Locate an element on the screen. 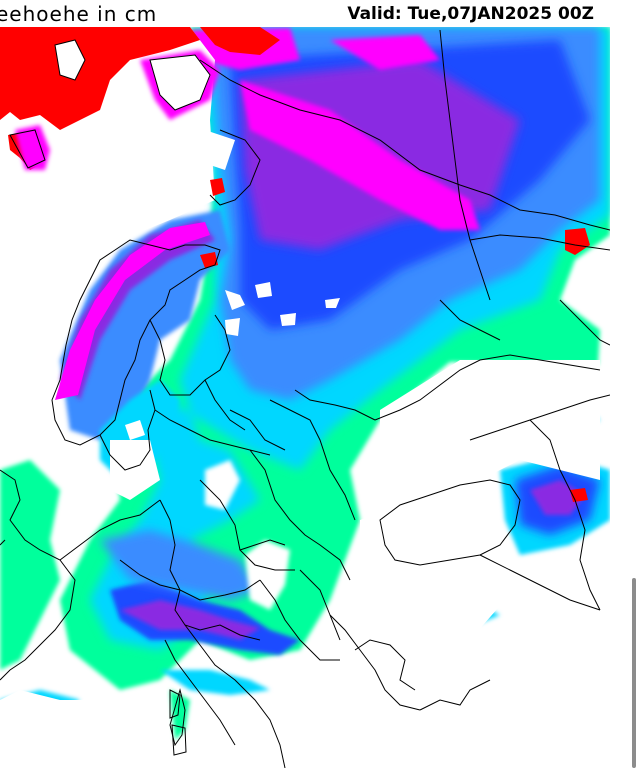 The height and width of the screenshot is (768, 643). valid-time-label: Valid: Tue,07JAN2025 00Z is located at coordinates (470, 14).